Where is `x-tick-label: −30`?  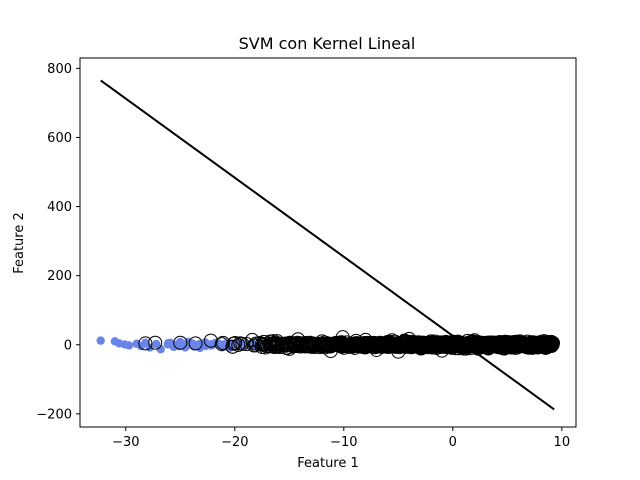
x-tick-label: −30 is located at coordinates (125, 442).